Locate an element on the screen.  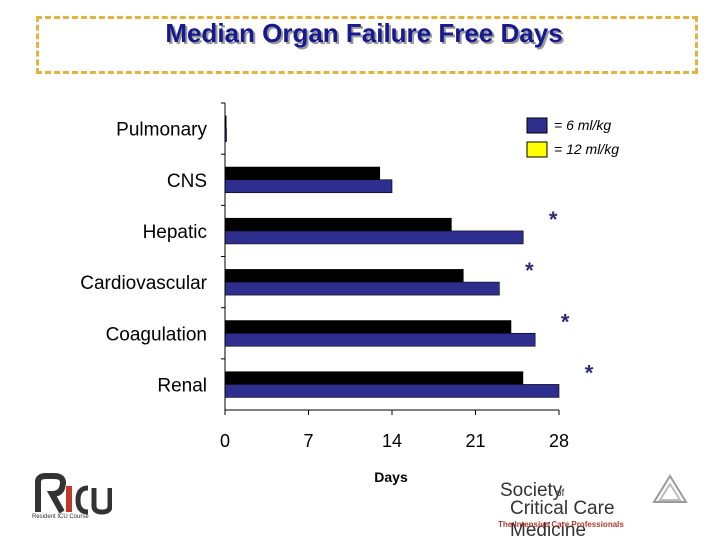
x-tick-label: 28 is located at coordinates (559, 441).